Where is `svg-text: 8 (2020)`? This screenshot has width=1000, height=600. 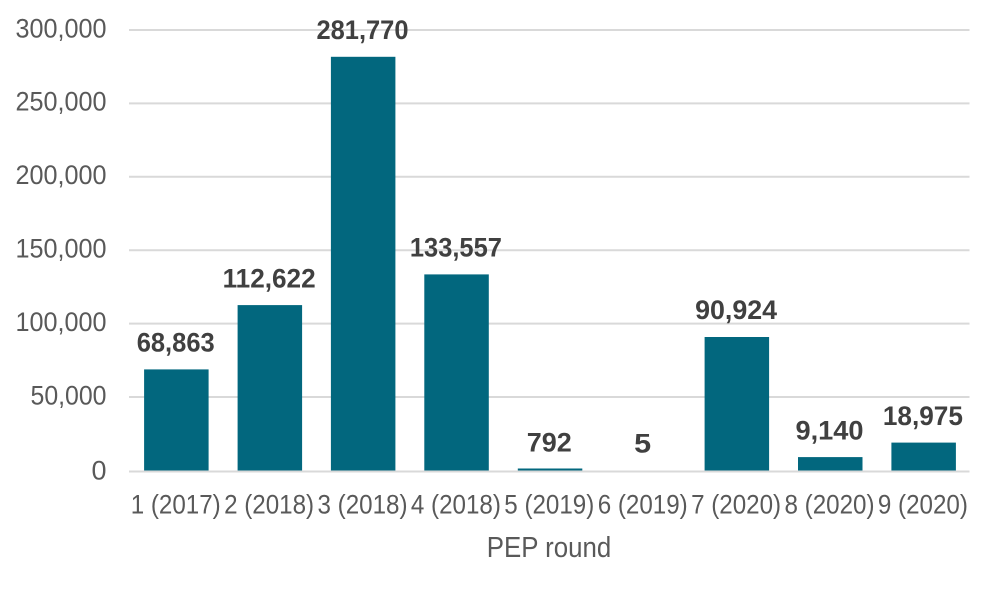
svg-text: 8 (2020) is located at coordinates (830, 505).